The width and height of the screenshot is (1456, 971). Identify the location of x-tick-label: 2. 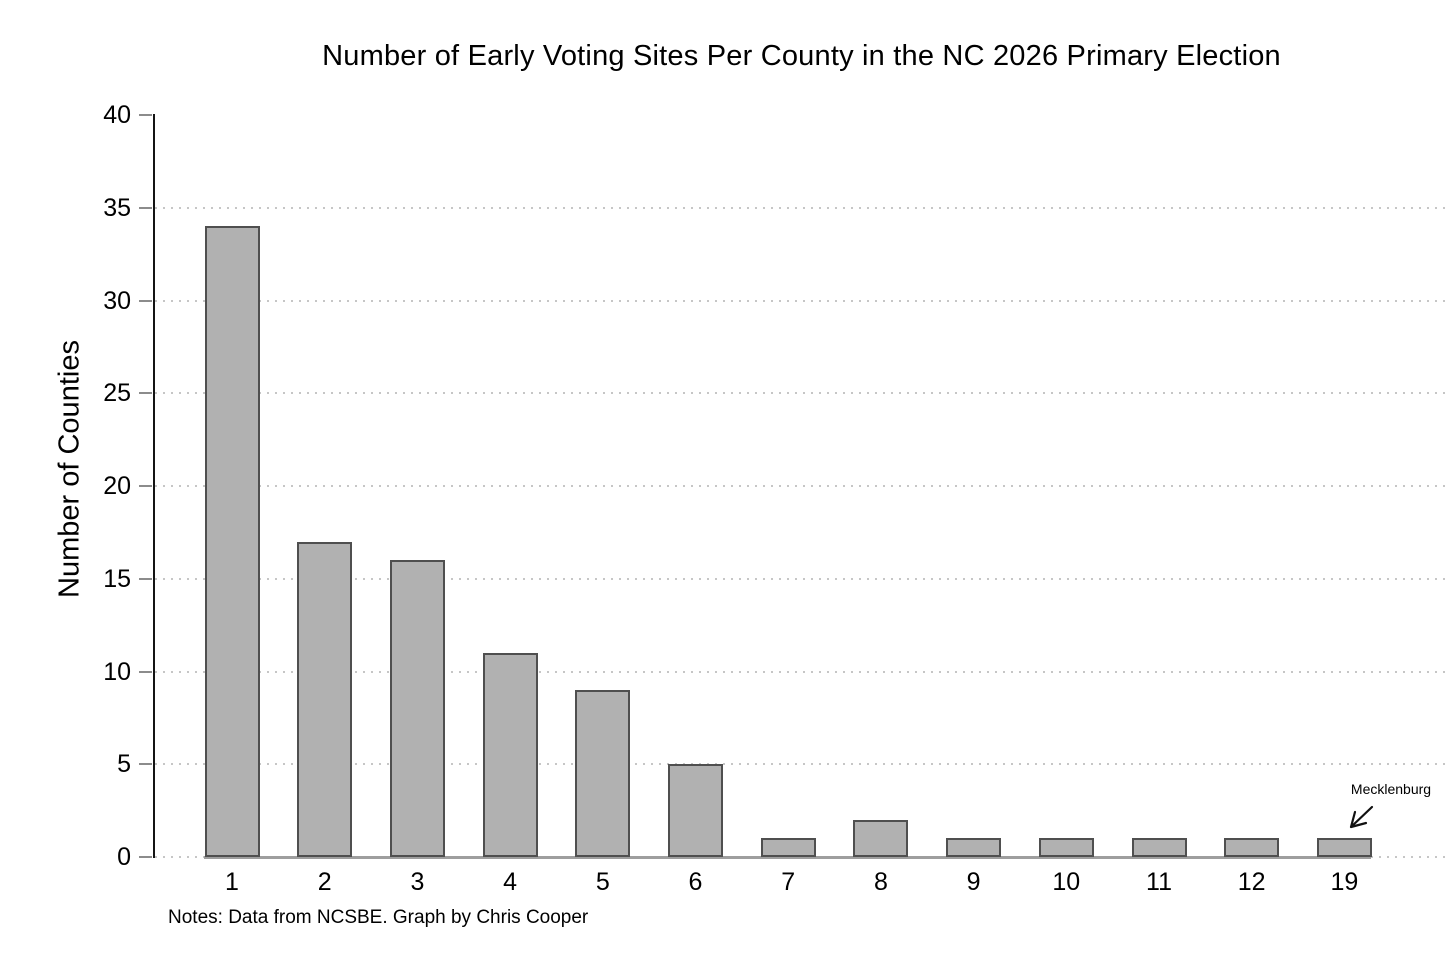
(324, 882).